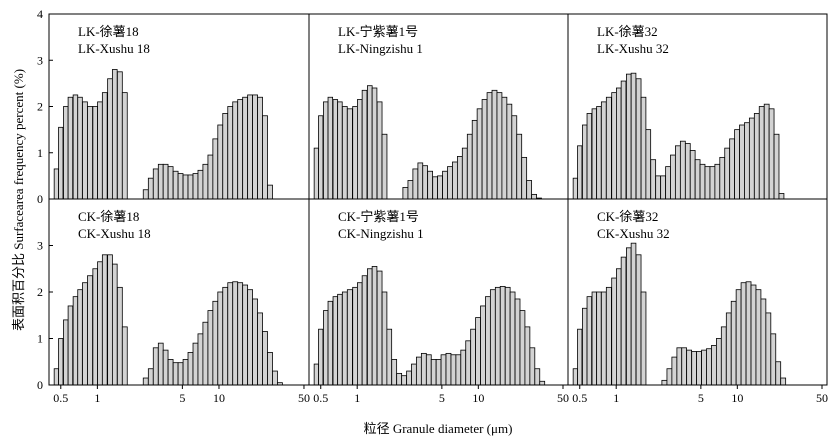 Image resolution: width=838 pixels, height=446 pixels. I want to click on x-tick-label: 1, so click(97, 398).